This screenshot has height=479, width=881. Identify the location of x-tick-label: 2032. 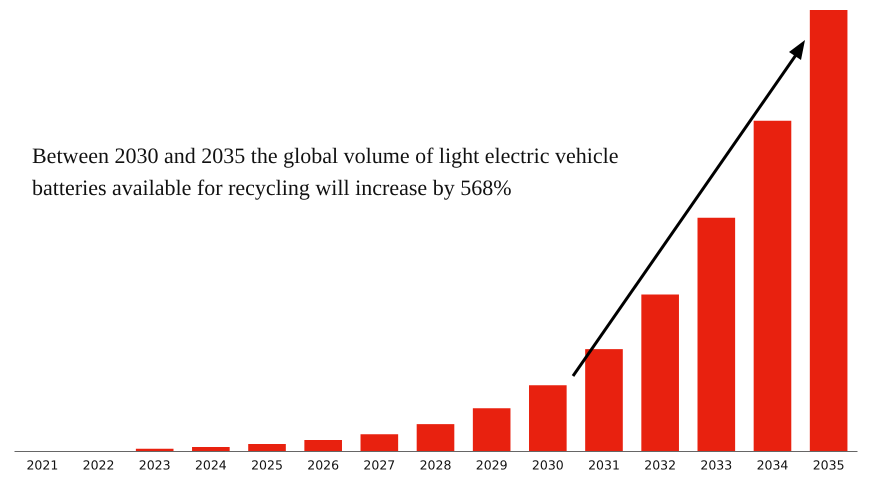
(660, 465).